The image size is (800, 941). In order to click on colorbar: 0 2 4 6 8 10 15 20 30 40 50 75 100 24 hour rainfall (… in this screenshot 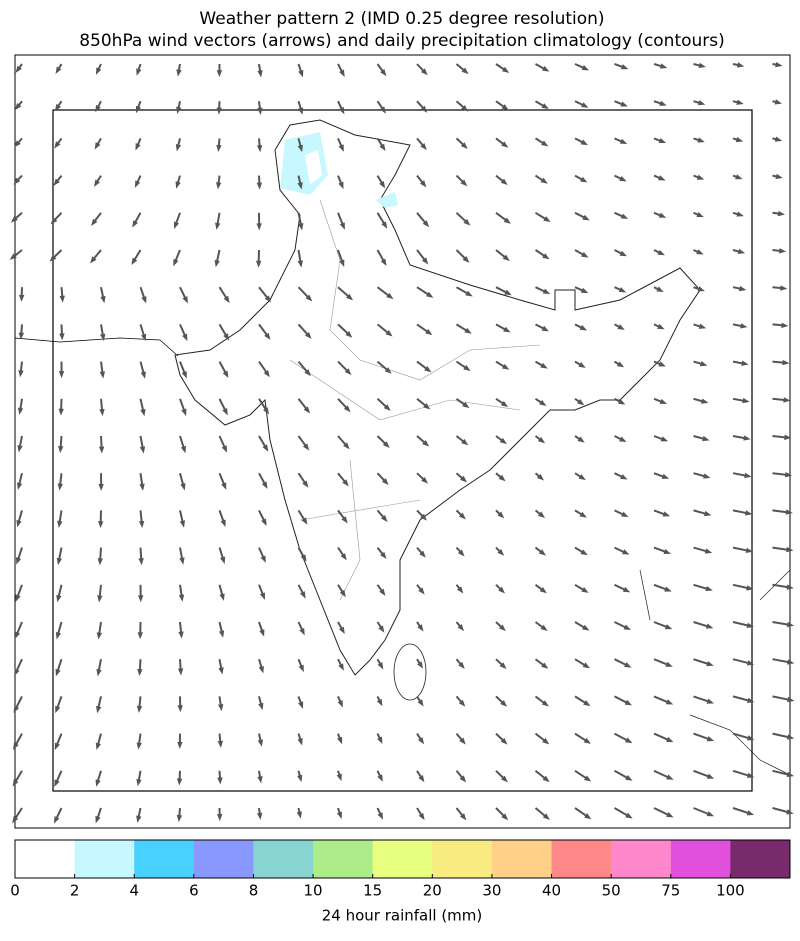, I will do `click(400, 882)`.